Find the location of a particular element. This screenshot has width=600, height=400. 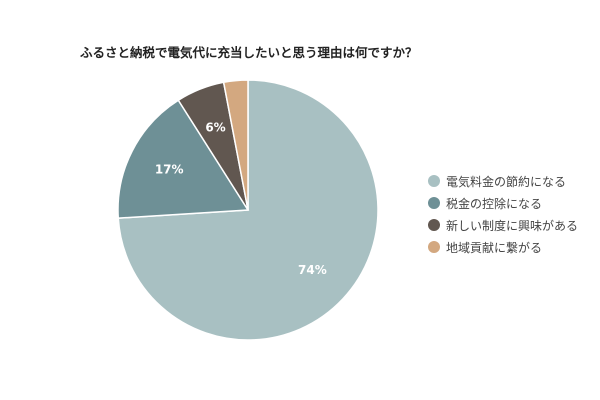

chart-title: ふるさと納税で電気代に充当したいと思う理由は何ですか？ is located at coordinates (249, 52).